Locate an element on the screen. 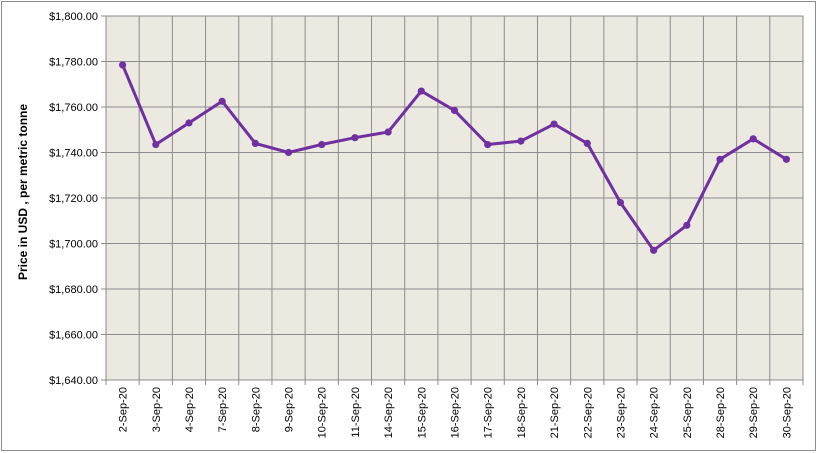 Image resolution: width=818 pixels, height=453 pixels. y-tick-label: $1,760.00 is located at coordinates (73, 108).